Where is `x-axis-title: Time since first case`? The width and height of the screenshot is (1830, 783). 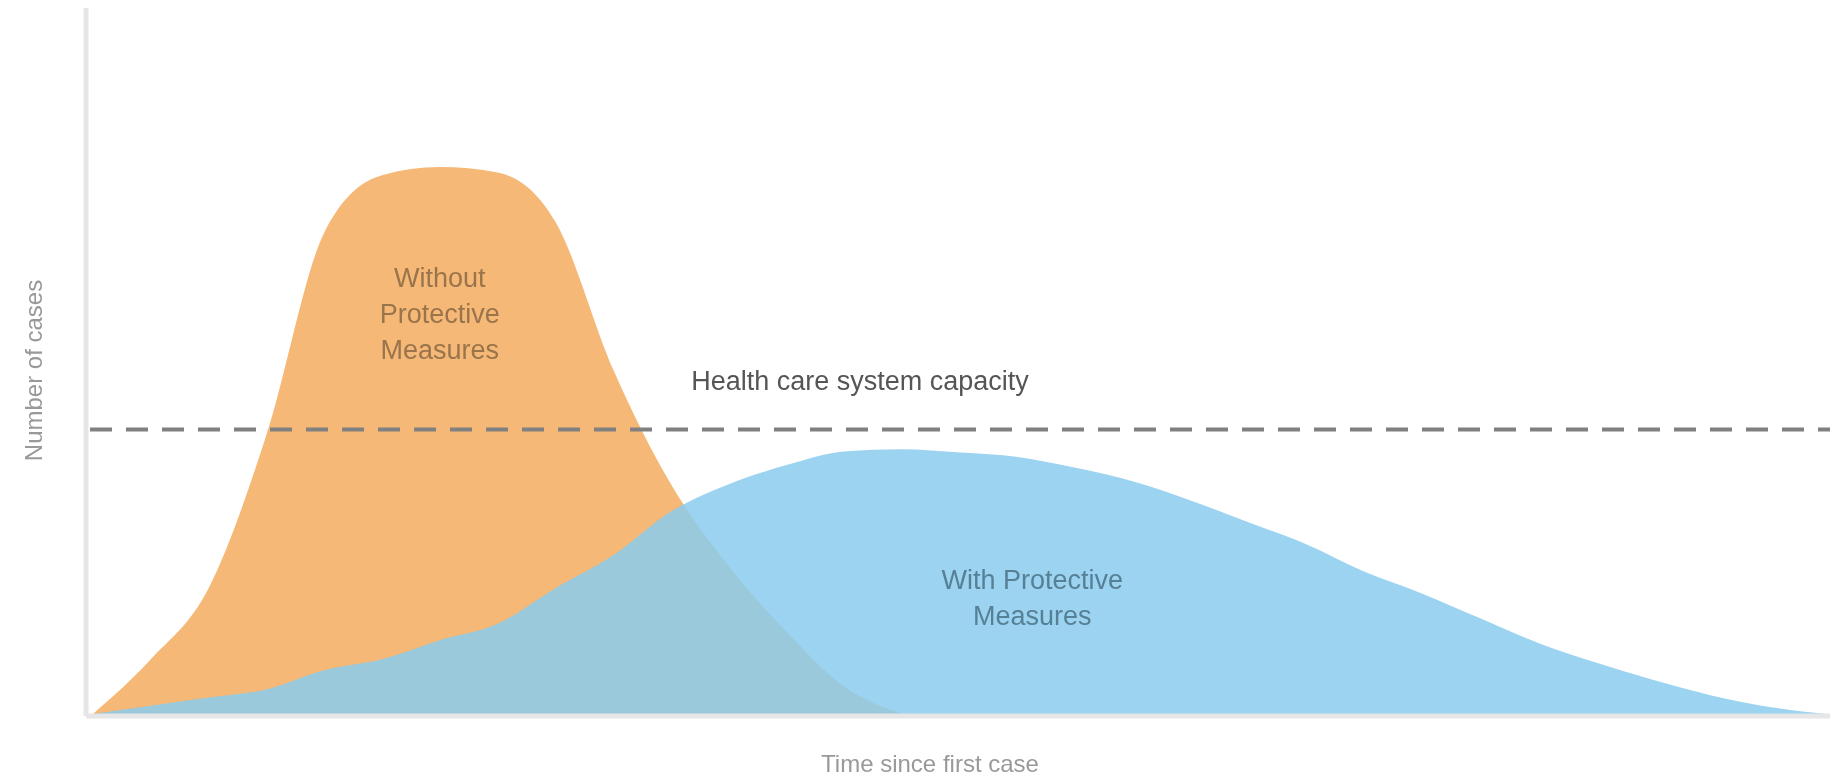 x-axis-title: Time since first case is located at coordinates (930, 763).